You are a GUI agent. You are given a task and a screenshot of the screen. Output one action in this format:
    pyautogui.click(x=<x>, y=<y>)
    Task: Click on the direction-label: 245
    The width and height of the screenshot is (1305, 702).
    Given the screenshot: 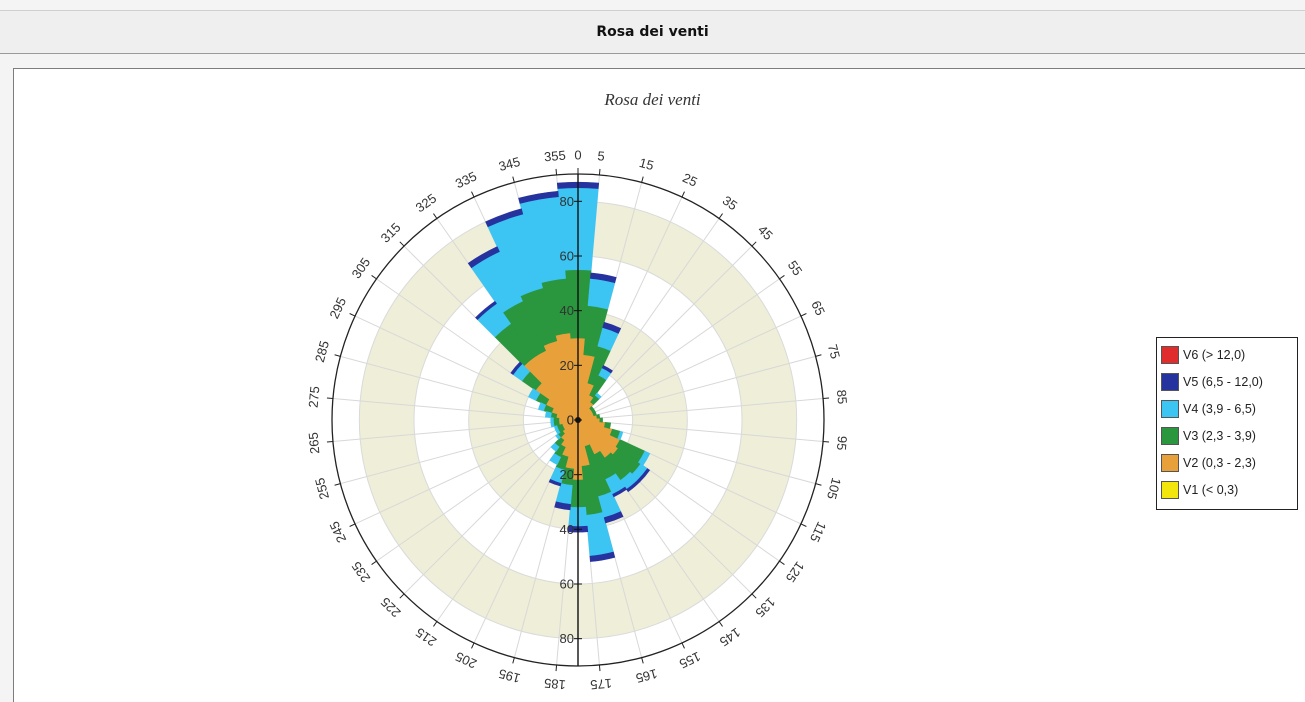 What is the action you would take?
    pyautogui.click(x=337, y=532)
    